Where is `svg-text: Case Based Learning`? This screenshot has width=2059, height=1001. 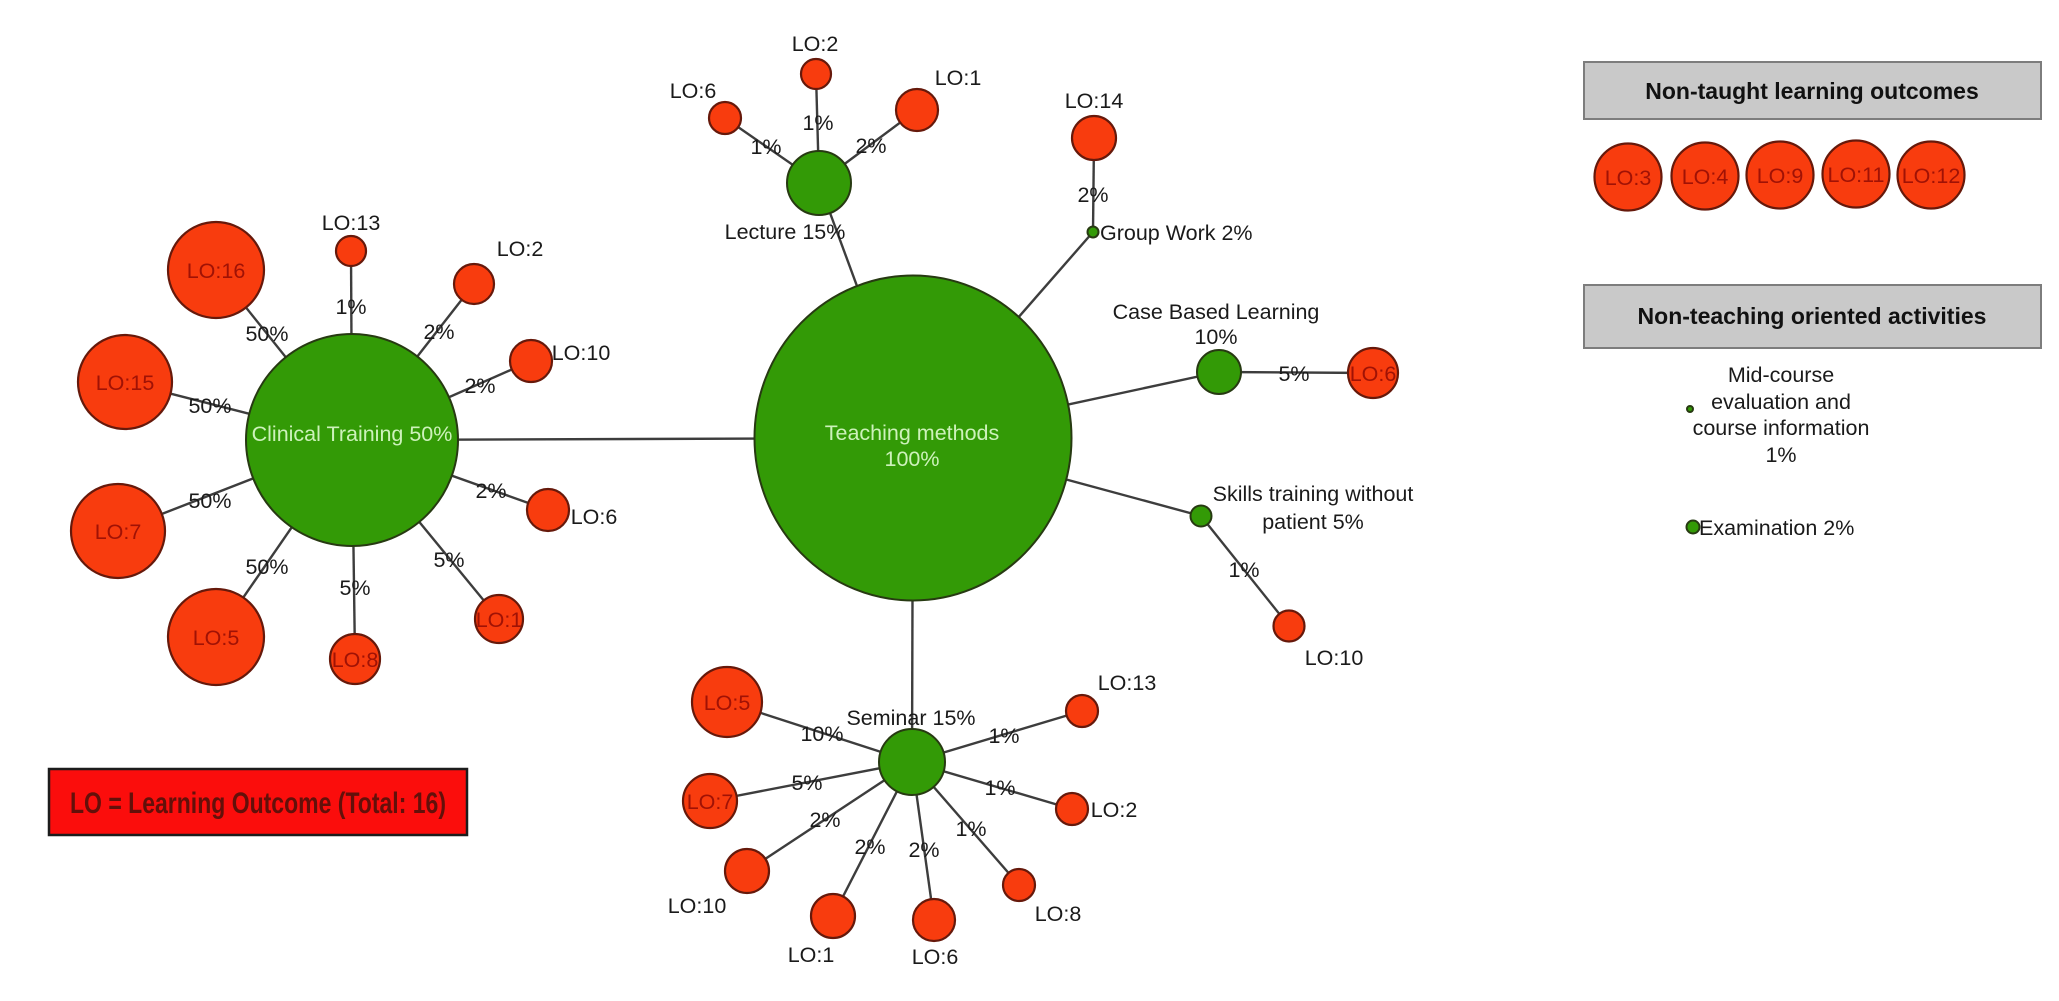
svg-text: Case Based Learning is located at coordinates (1216, 312).